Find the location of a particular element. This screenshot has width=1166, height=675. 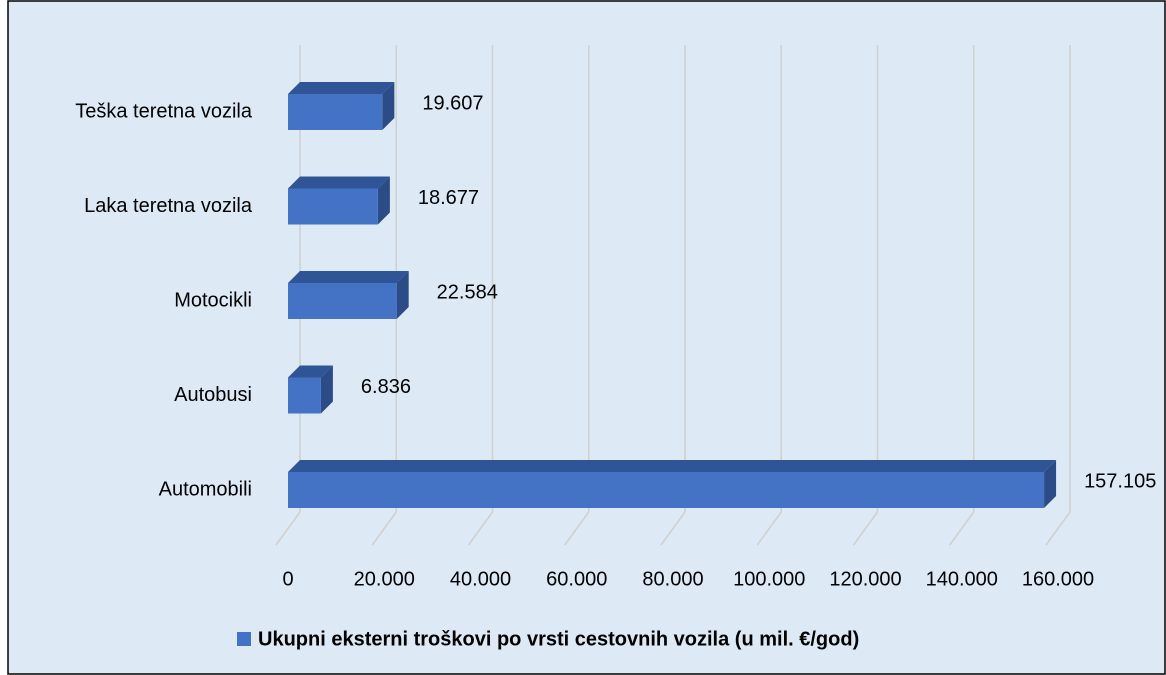

data-label: 19.607 is located at coordinates (452, 103).